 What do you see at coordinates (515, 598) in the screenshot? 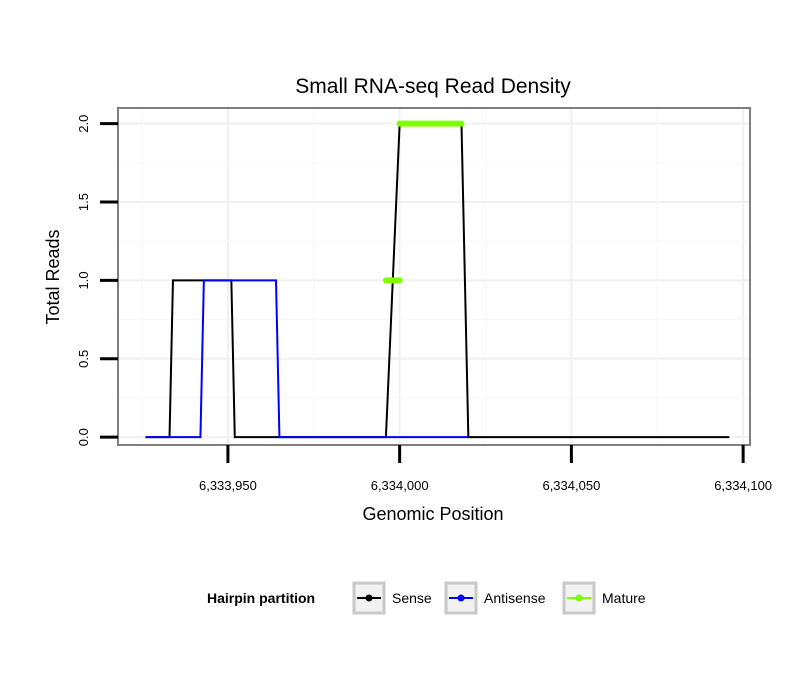
I see `legend-label: Antisense` at bounding box center [515, 598].